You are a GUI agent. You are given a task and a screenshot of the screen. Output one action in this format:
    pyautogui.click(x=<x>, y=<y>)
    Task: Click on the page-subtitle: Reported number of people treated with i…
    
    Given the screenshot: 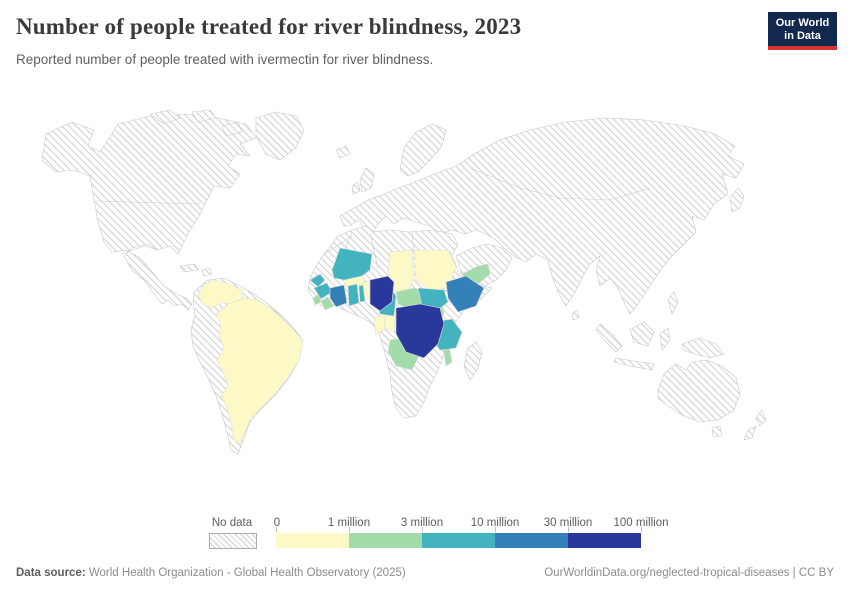 What is the action you would take?
    pyautogui.click(x=225, y=59)
    